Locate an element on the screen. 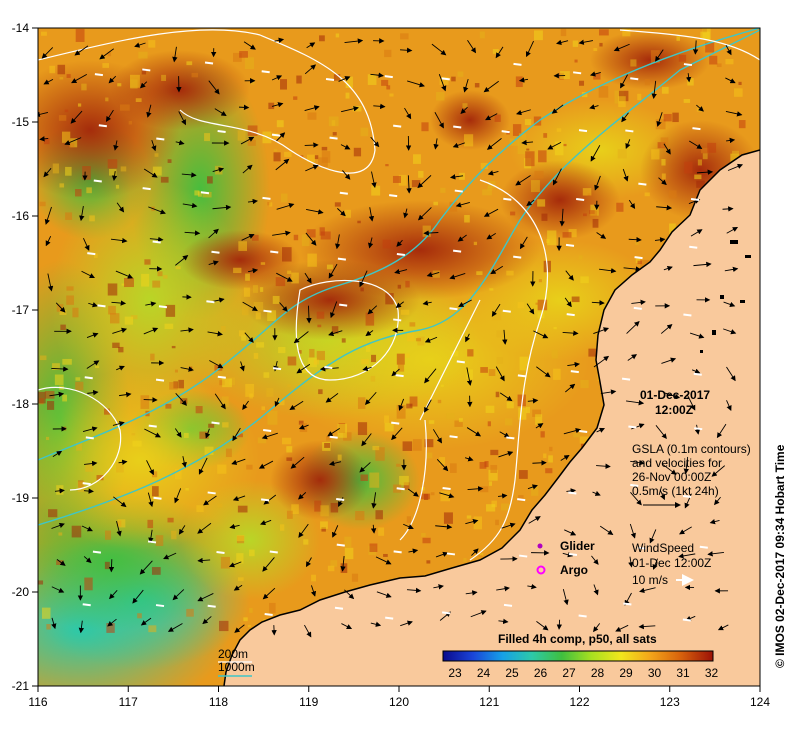 The image size is (799, 733). lat-tick-label: -14 is located at coordinates (21, 28).